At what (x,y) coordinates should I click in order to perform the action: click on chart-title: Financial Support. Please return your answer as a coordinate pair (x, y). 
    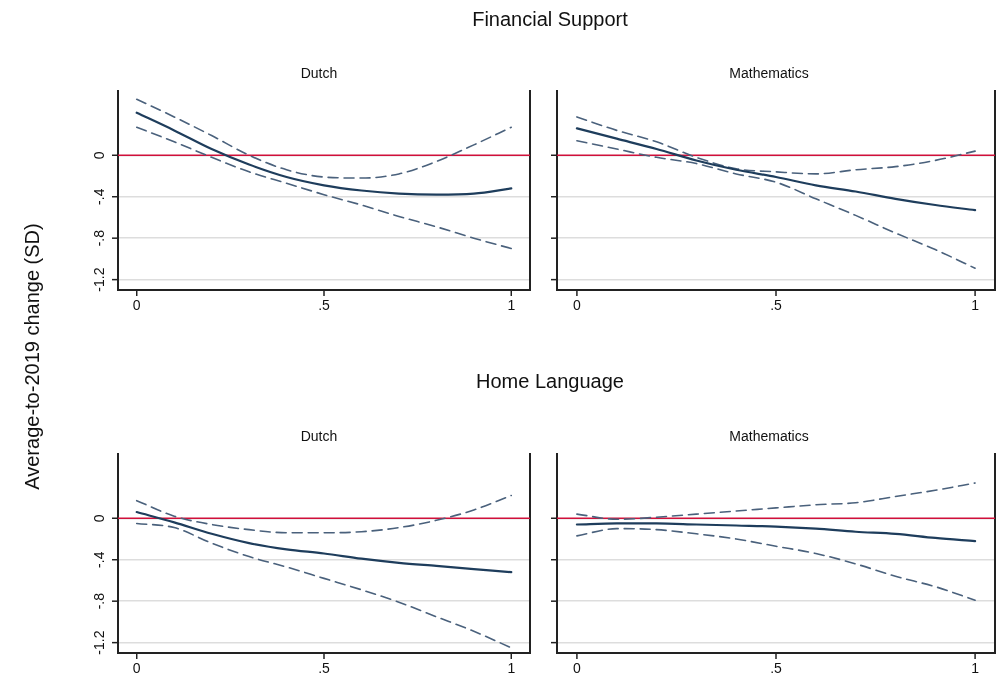
    Looking at the image, I should click on (550, 19).